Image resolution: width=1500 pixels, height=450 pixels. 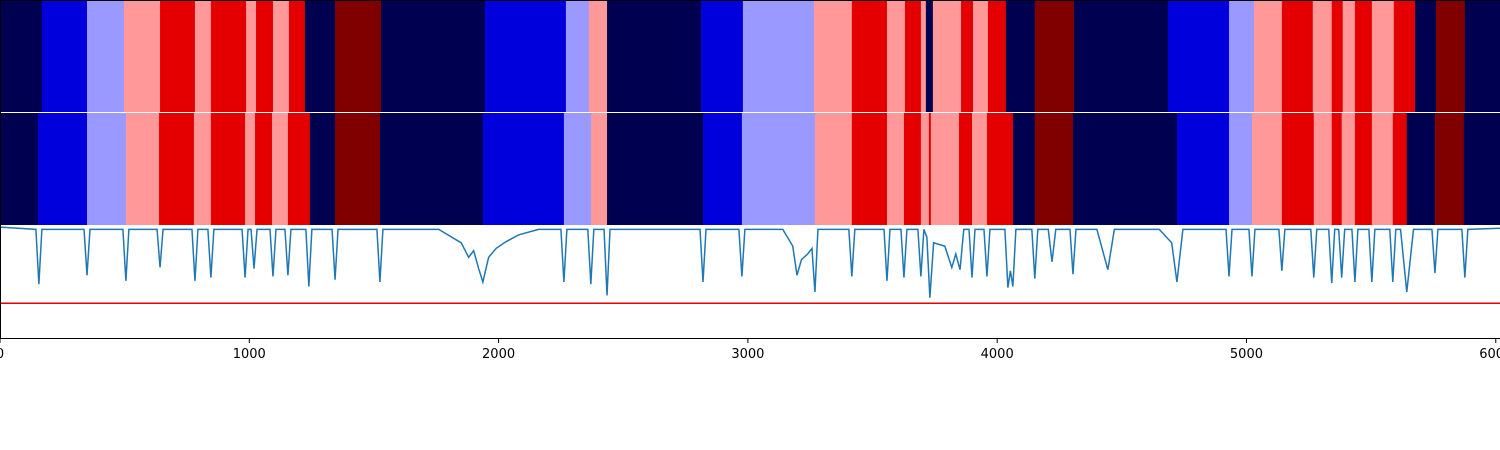 I want to click on x-tick-label: 2000, so click(x=498, y=354).